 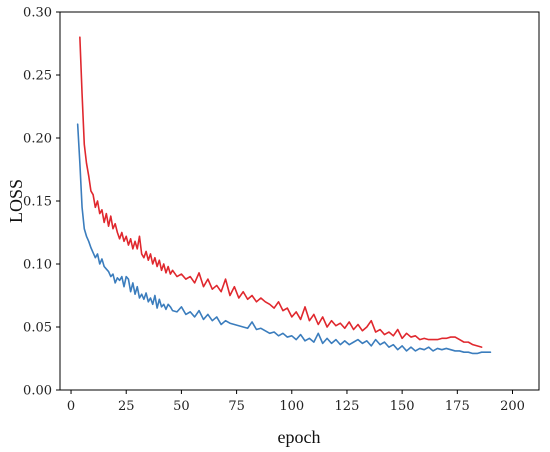 What do you see at coordinates (236, 406) in the screenshot?
I see `x-tick-label: 75` at bounding box center [236, 406].